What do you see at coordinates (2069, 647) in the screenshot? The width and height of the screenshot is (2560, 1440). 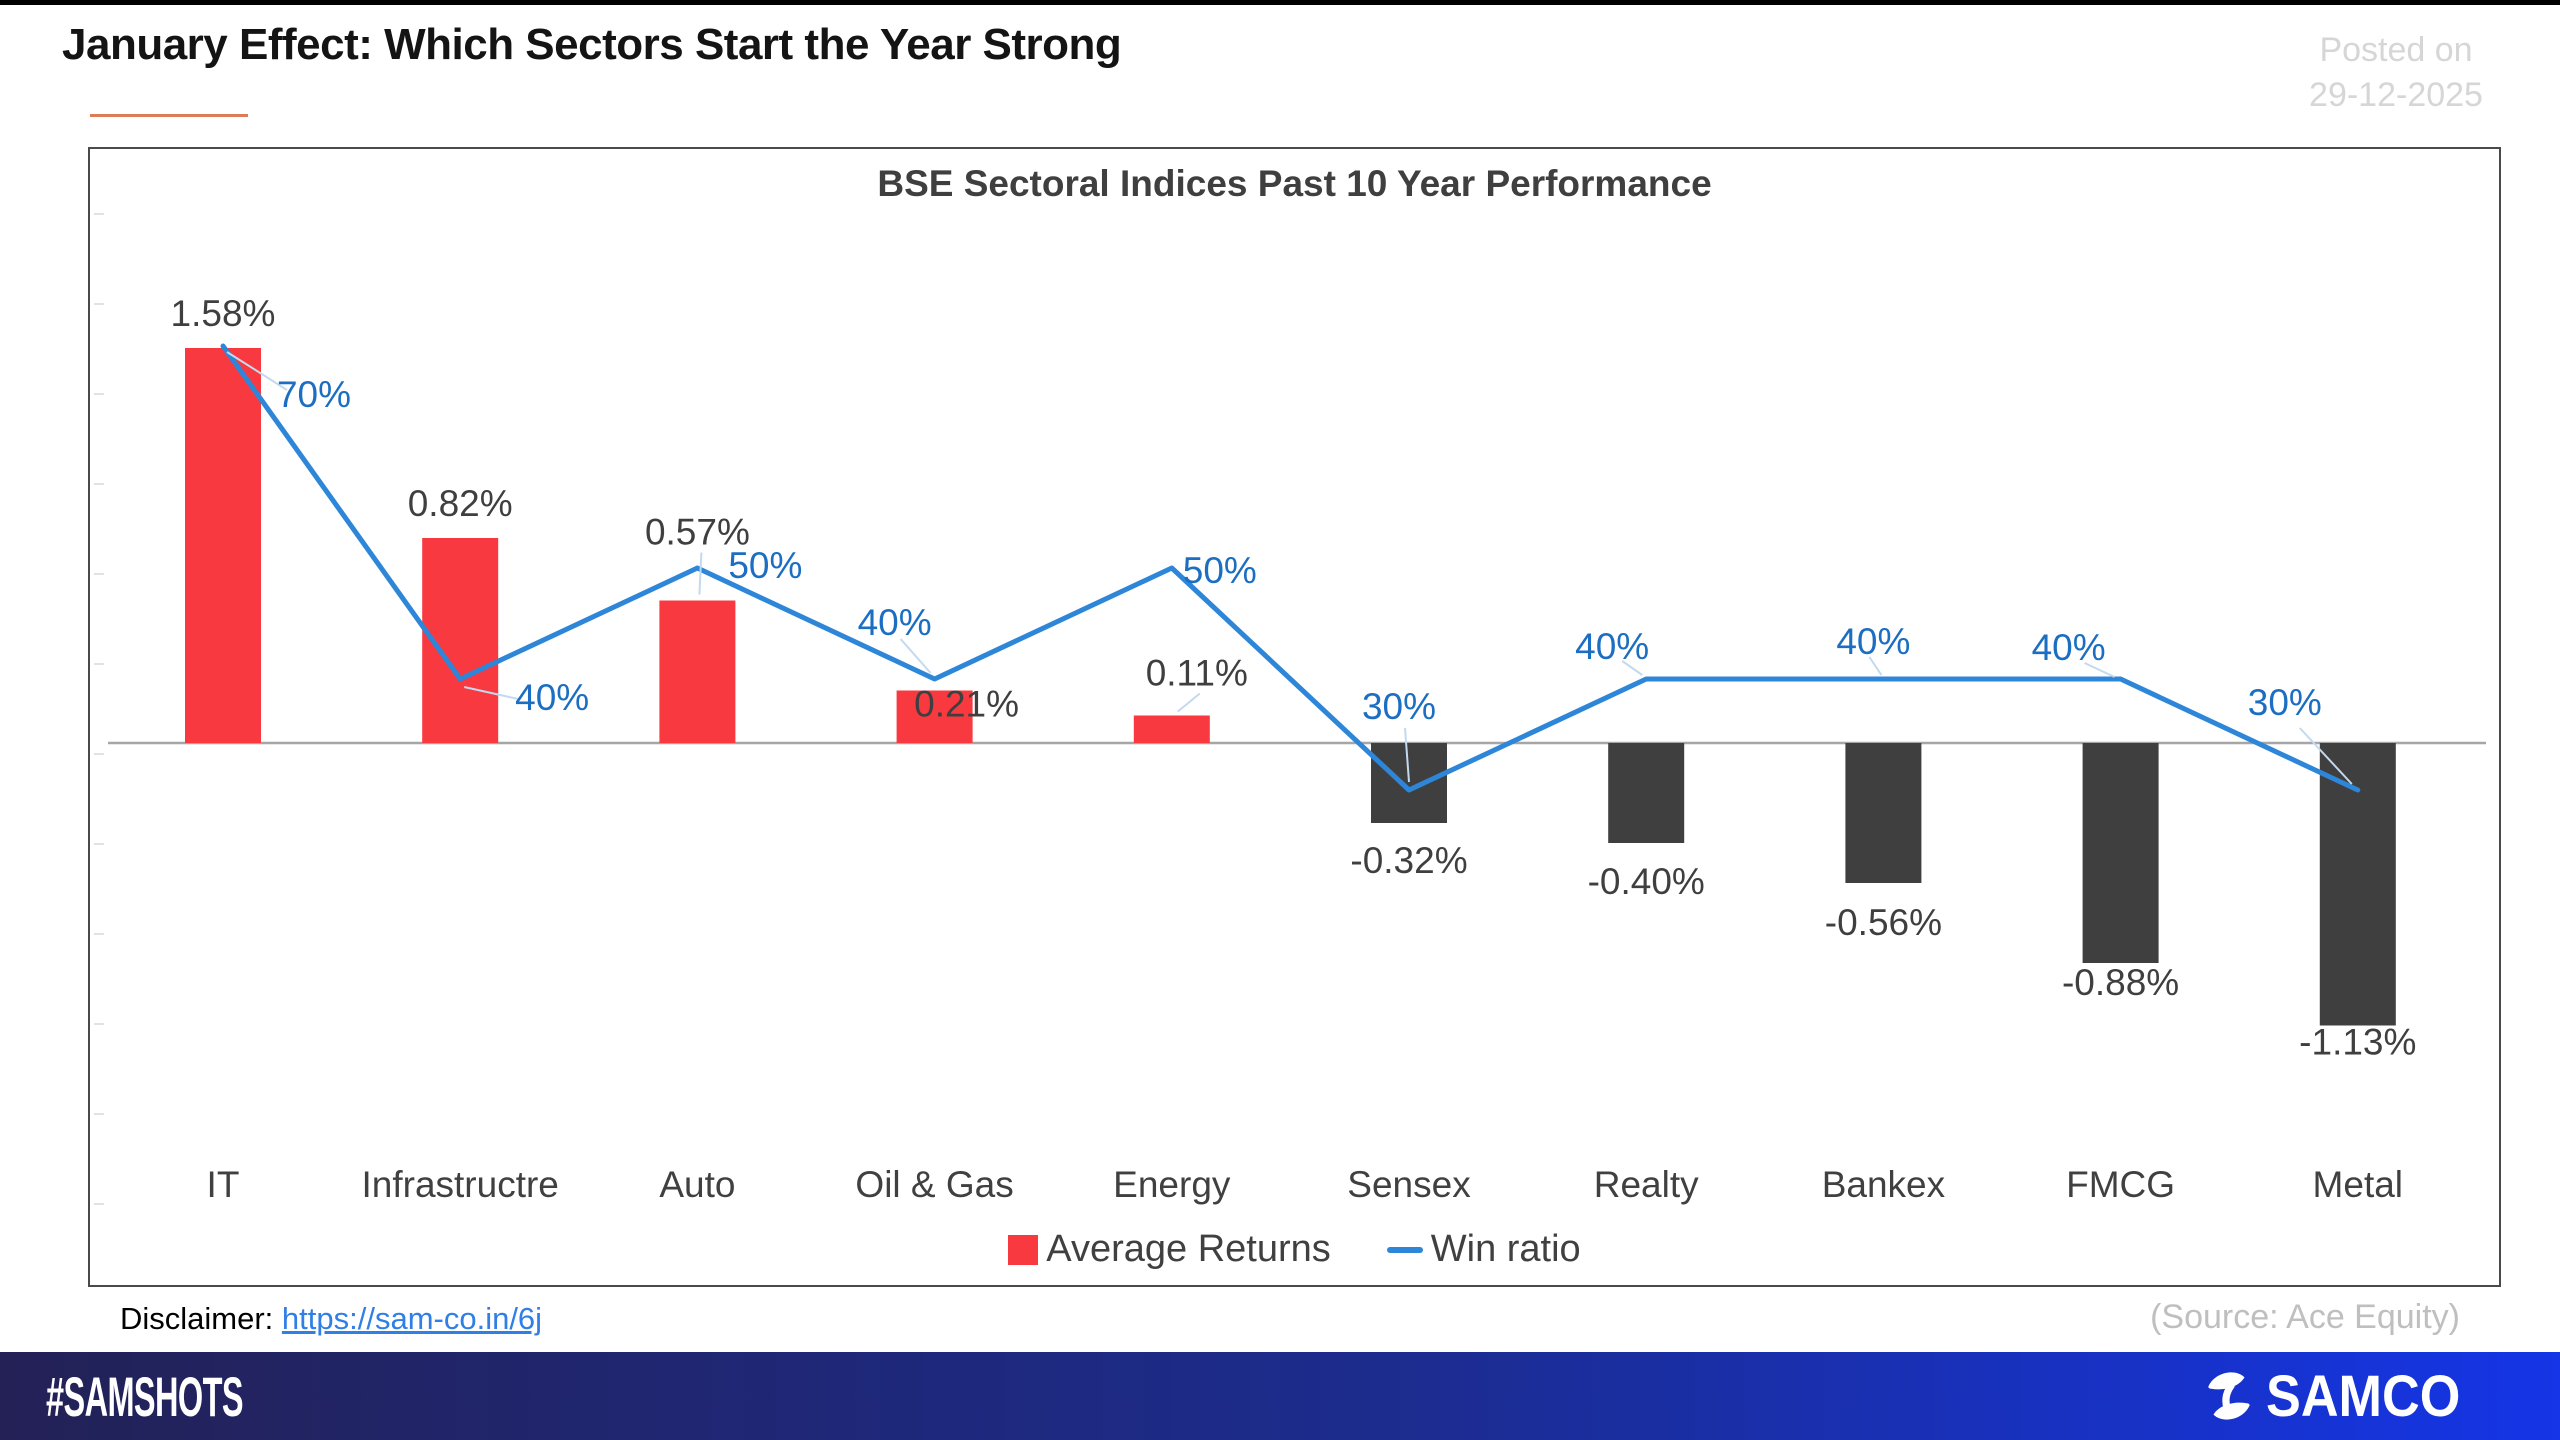 I see `win-ratio-label-FMCG: 40%` at bounding box center [2069, 647].